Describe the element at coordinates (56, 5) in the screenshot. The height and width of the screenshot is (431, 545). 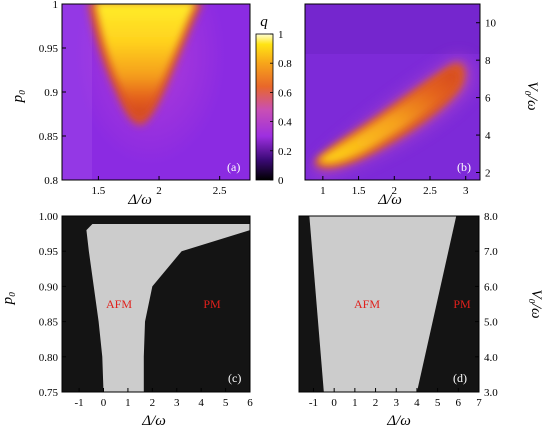
I see `y-tick-label: 1` at that location.